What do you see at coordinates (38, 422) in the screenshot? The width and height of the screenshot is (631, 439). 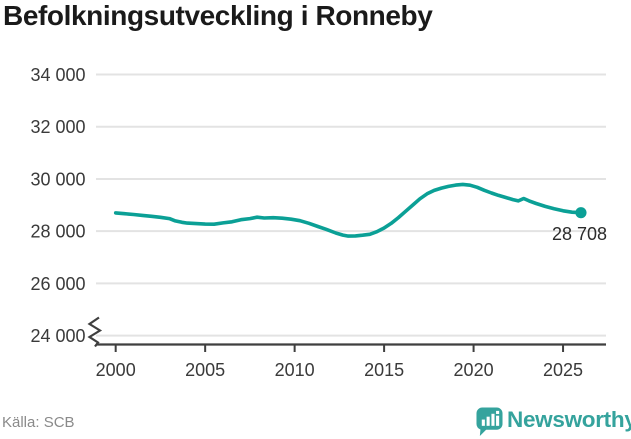 I see `source-label: Källa: SCB` at bounding box center [38, 422].